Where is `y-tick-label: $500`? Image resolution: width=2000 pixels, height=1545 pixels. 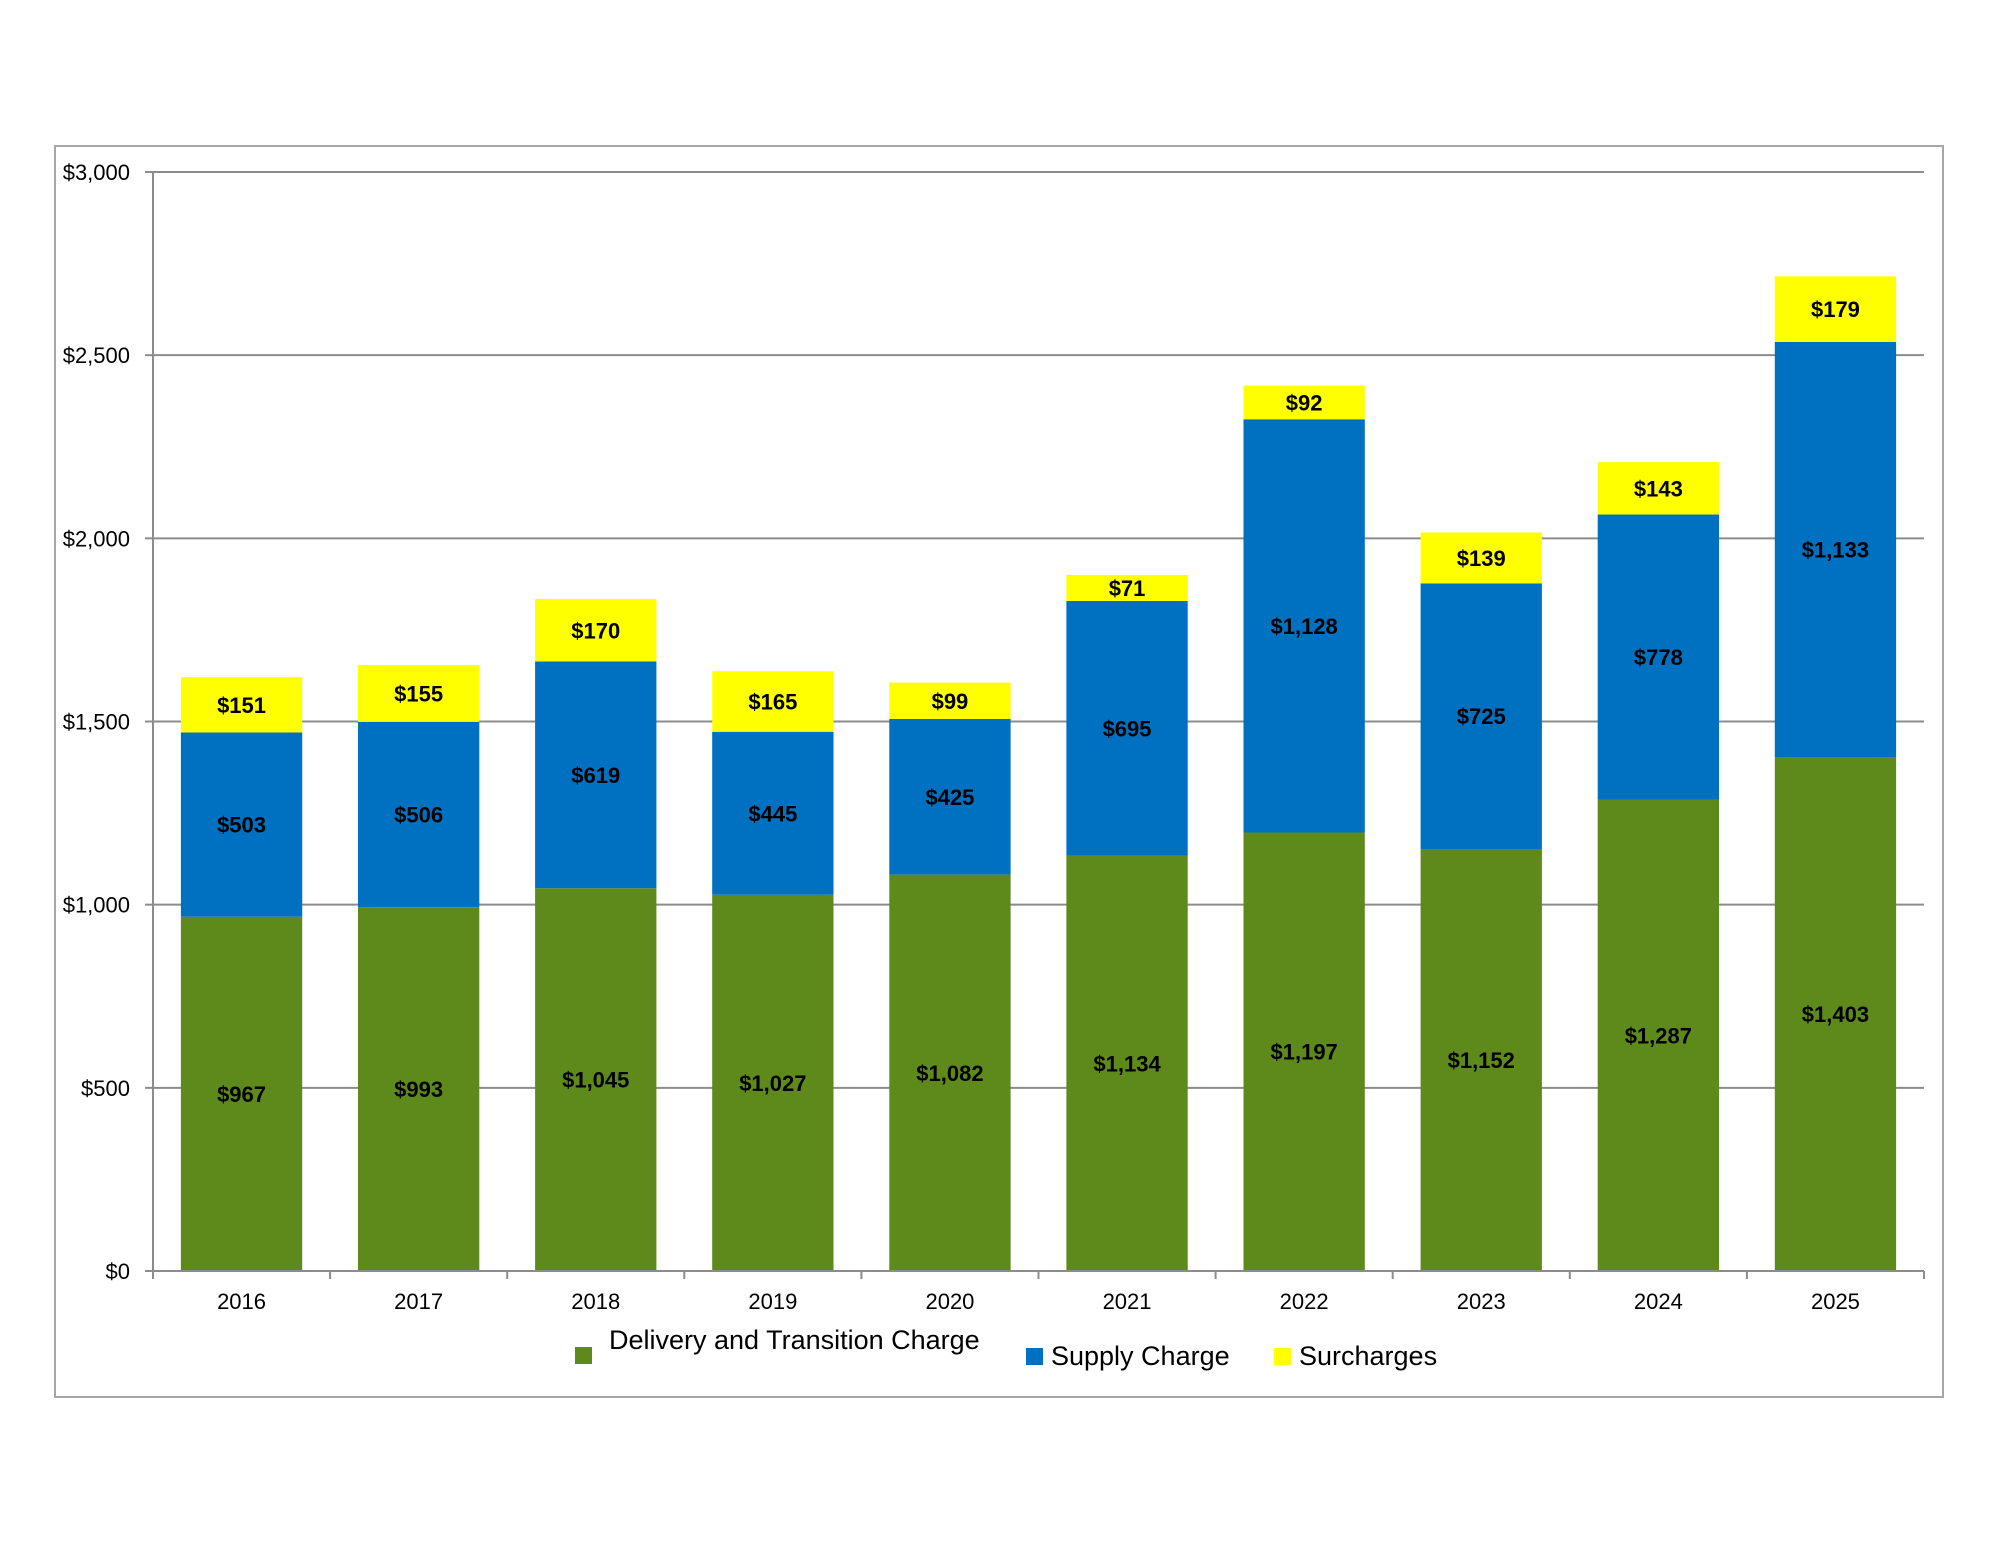
y-tick-label: $500 is located at coordinates (105, 1088).